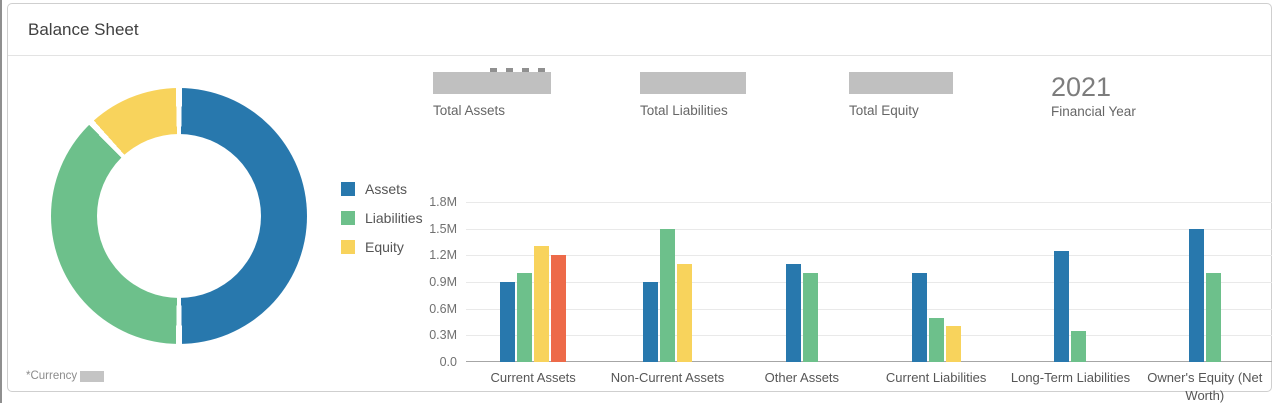 This screenshot has width=1279, height=404. What do you see at coordinates (639, 30) in the screenshot?
I see `card-header: Balance Sheet` at bounding box center [639, 30].